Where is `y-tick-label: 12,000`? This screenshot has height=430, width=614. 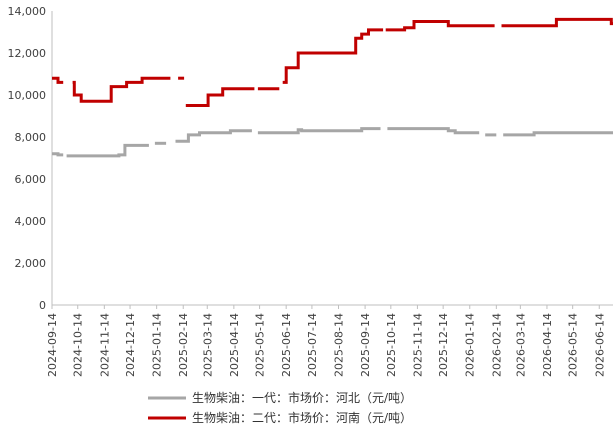 y-tick-label: 12,000 is located at coordinates (27, 53).